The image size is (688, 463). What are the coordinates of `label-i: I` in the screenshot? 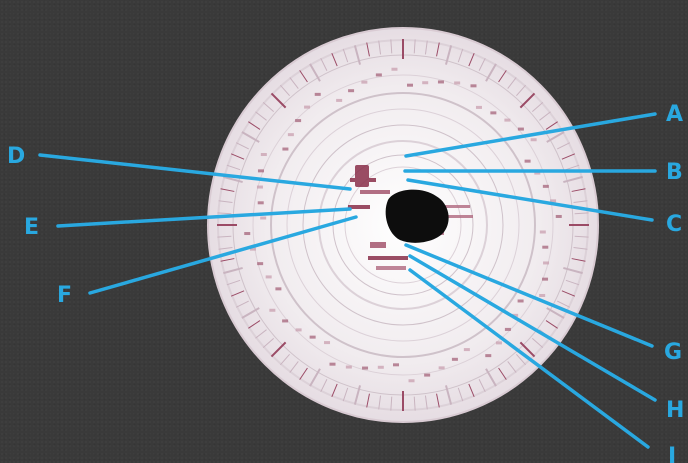 It's located at (672, 453).